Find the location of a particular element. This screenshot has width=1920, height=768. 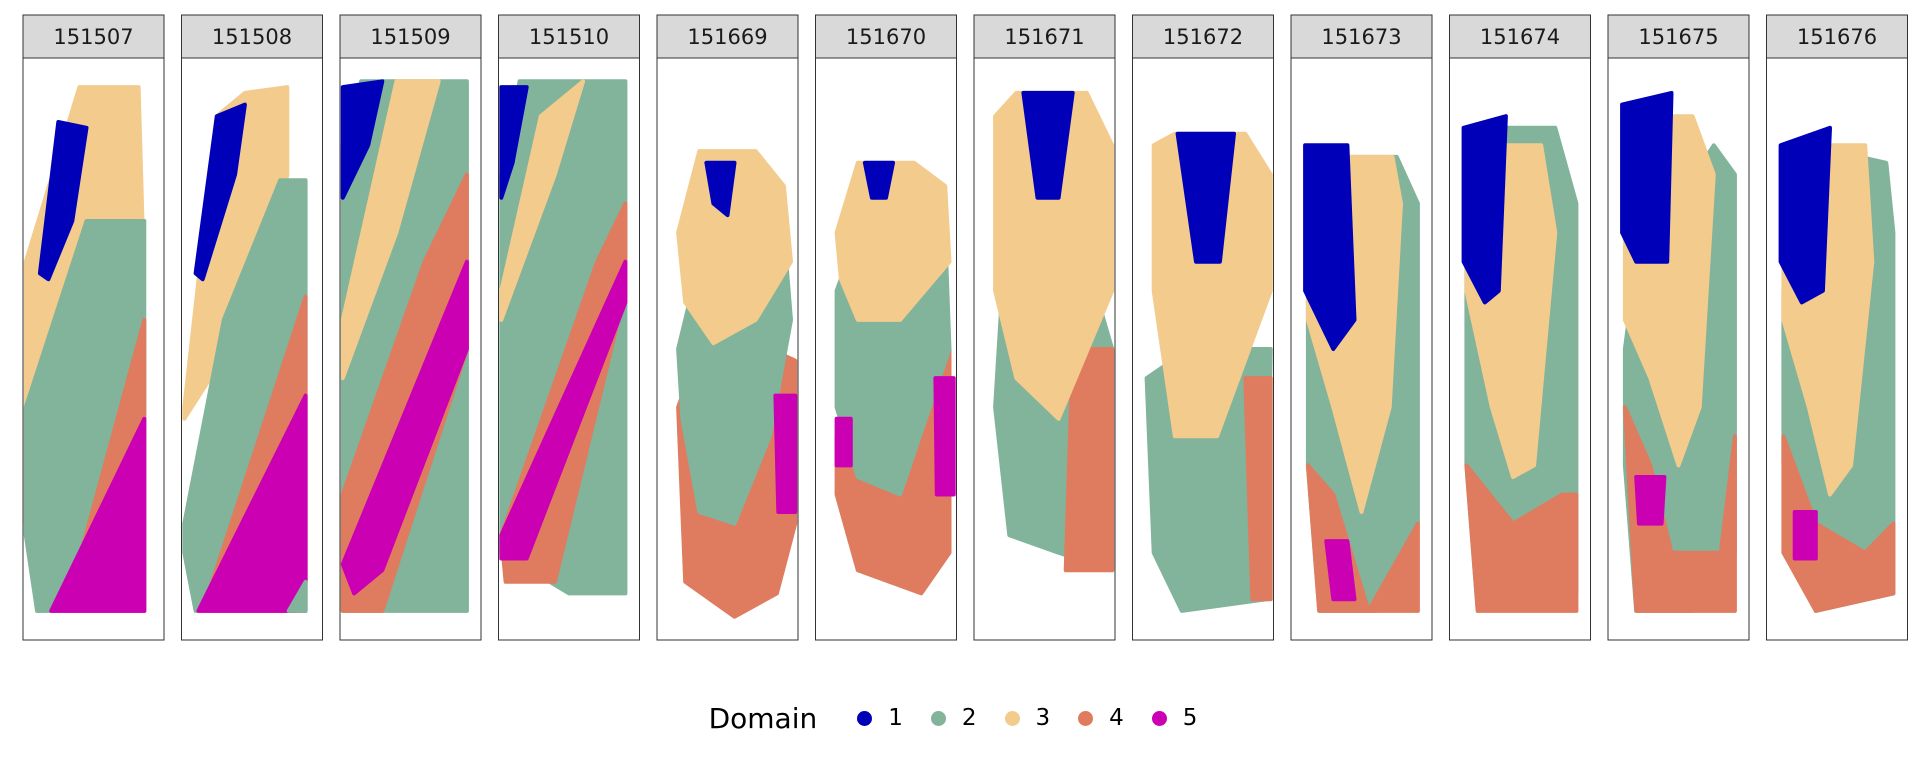

legend-label-2: 2 is located at coordinates (969, 718).